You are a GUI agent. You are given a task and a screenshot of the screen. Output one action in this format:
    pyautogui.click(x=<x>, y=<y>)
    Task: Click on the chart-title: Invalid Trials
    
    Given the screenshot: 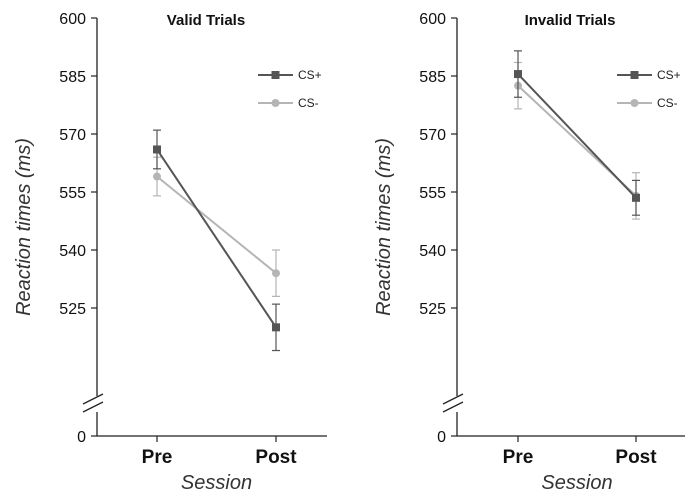 What is the action you would take?
    pyautogui.click(x=570, y=20)
    